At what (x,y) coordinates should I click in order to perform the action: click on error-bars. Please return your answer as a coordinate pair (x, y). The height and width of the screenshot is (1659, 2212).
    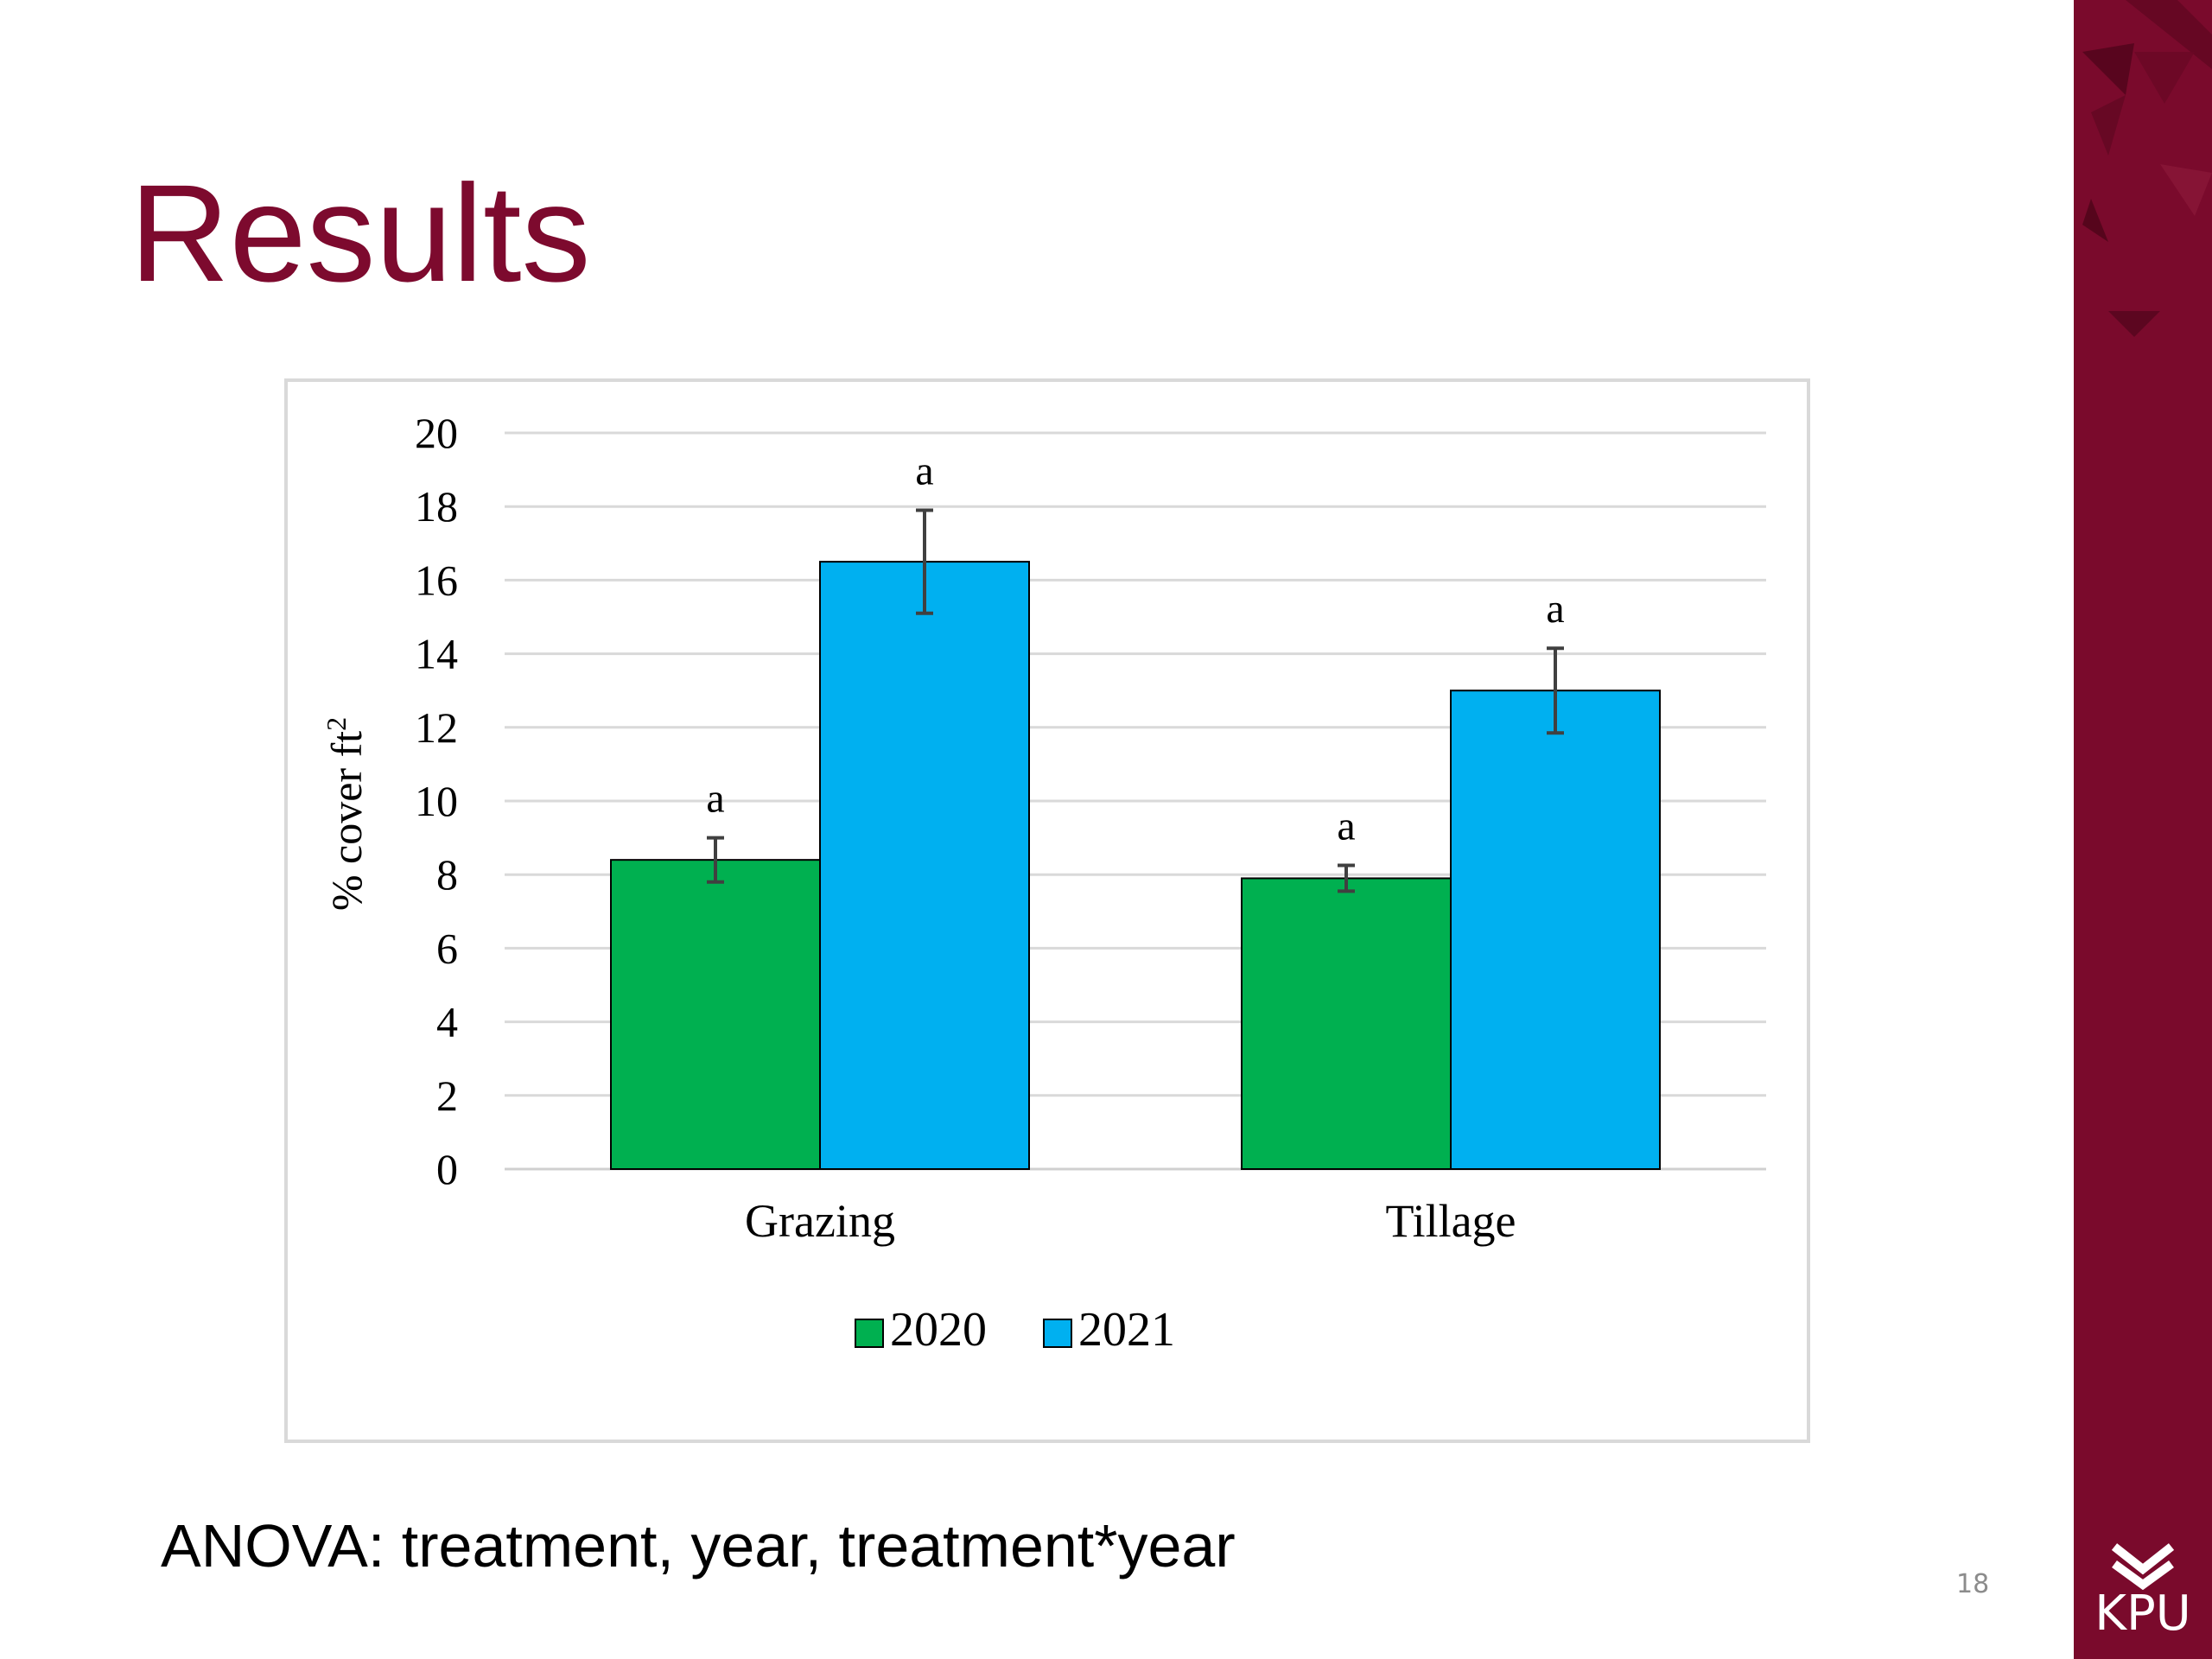
    Looking at the image, I should click on (1135, 700).